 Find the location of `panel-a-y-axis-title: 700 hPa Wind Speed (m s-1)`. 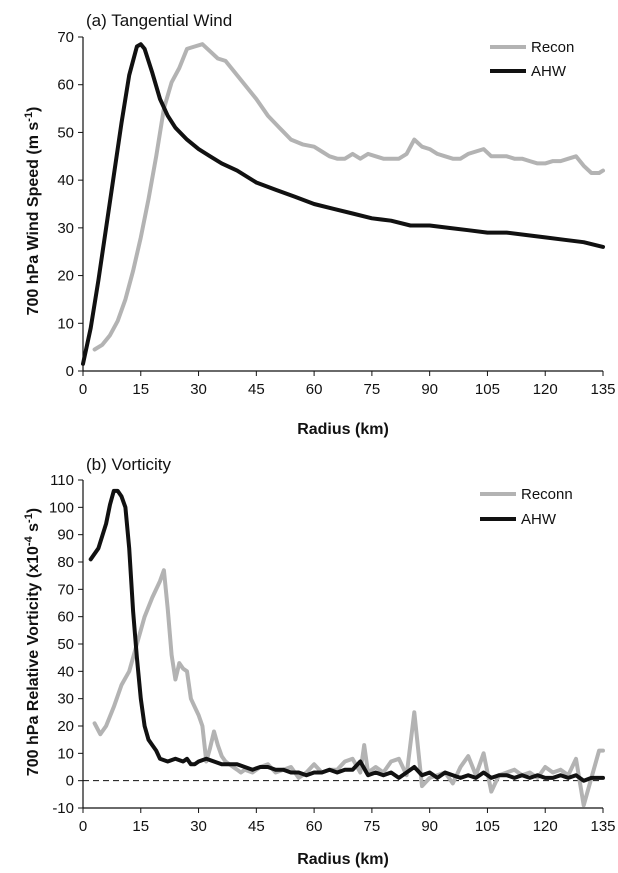

panel-a-y-axis-title: 700 hPa Wind Speed (m s-1) is located at coordinates (32, 211).